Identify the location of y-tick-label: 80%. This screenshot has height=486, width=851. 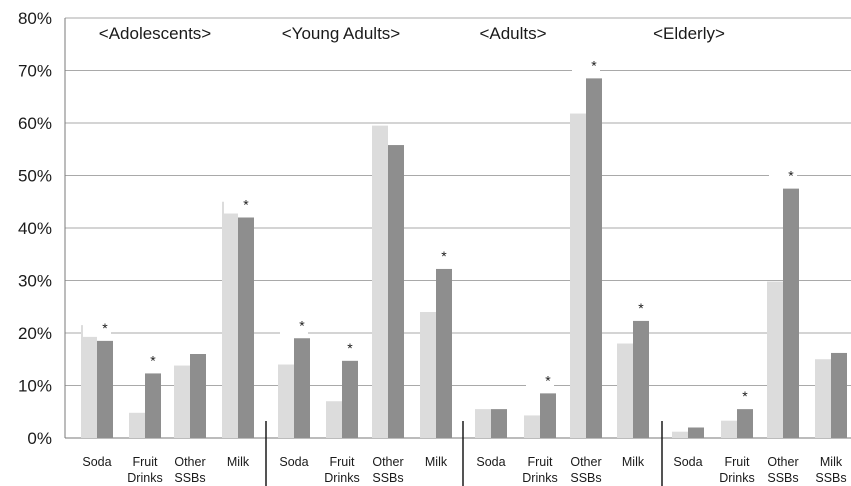
(35, 18).